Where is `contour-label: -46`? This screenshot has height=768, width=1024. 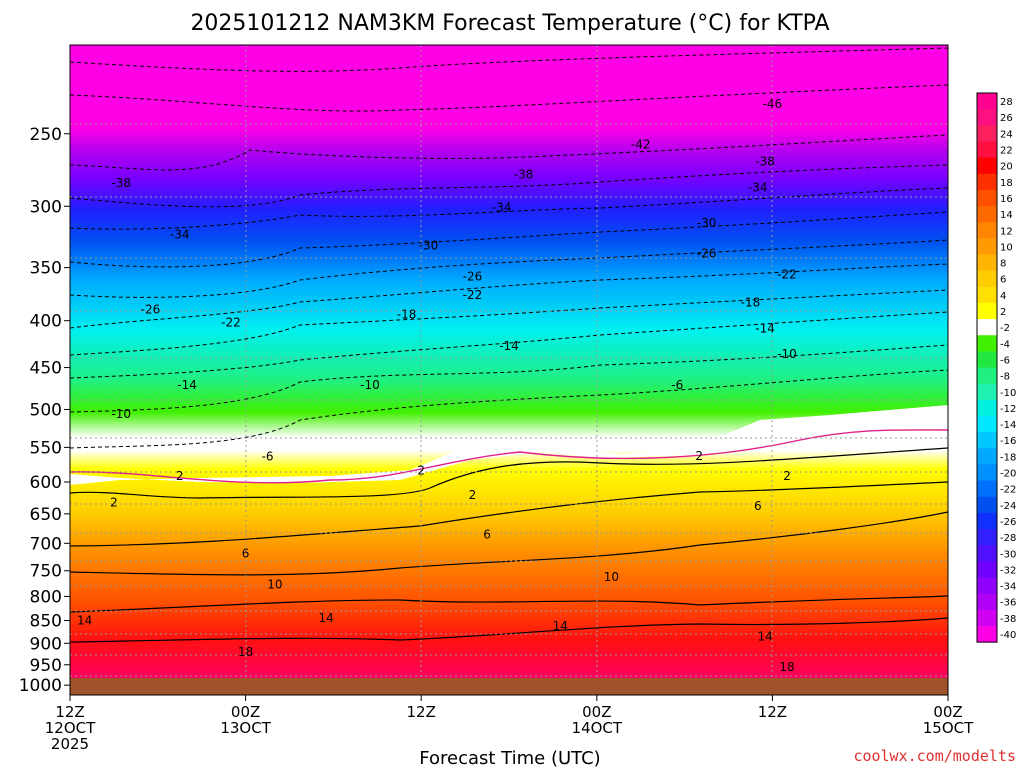 contour-label: -46 is located at coordinates (773, 104).